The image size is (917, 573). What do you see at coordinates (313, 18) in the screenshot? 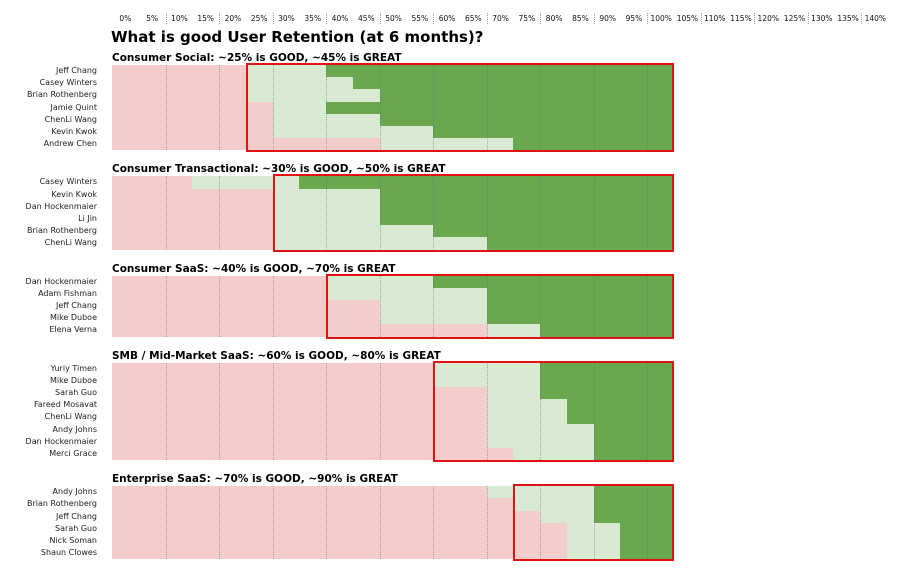
I see `axis-tick-label: 35%` at bounding box center [313, 18].